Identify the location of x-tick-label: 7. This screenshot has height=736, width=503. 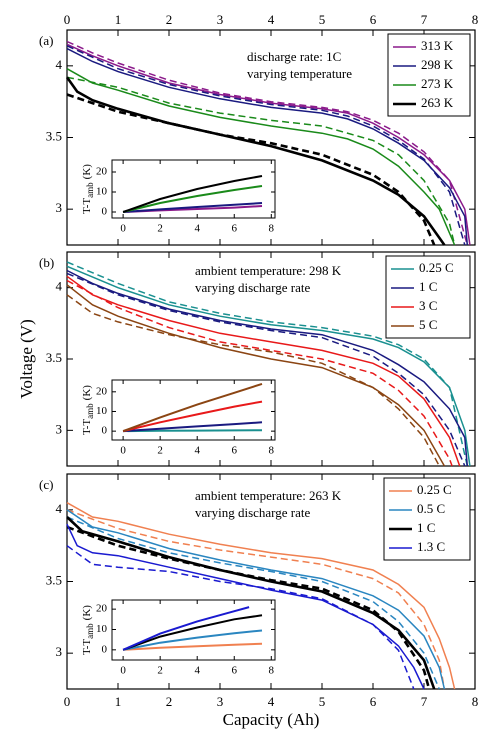
(424, 19).